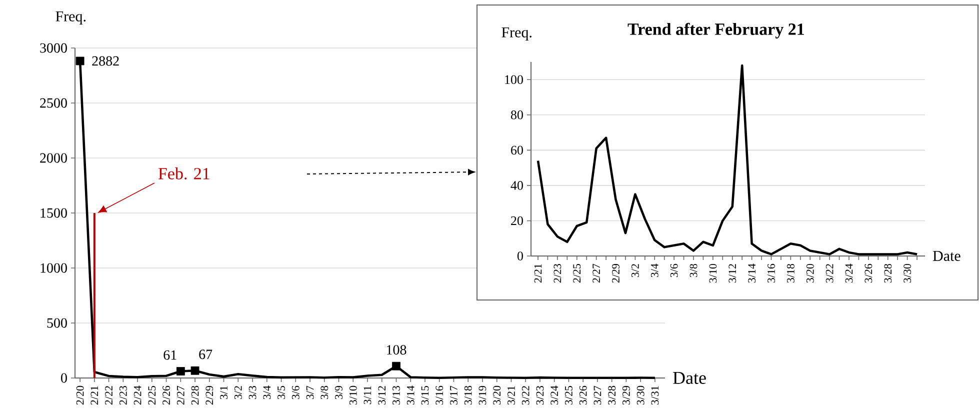  What do you see at coordinates (716, 30) in the screenshot?
I see `chart-title: Trend after February 21` at bounding box center [716, 30].